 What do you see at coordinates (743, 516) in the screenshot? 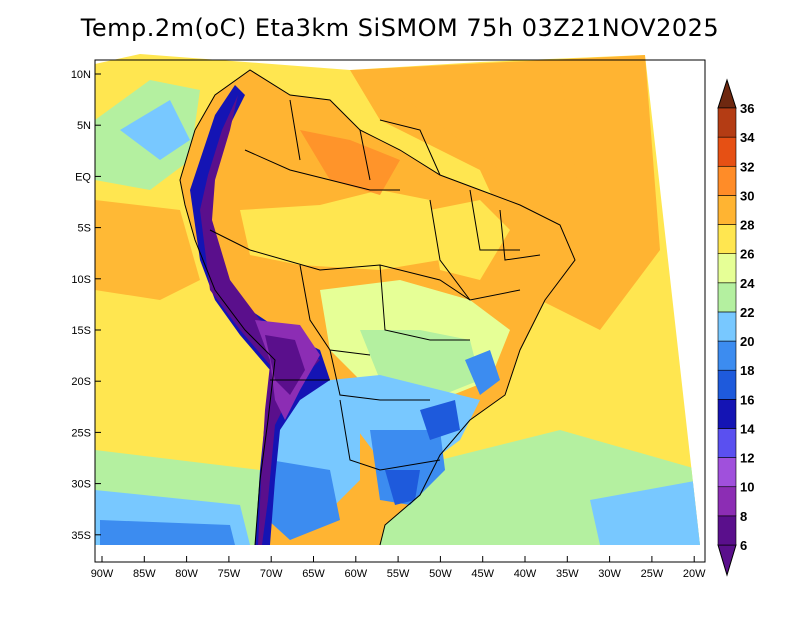
I see `colorbar-label: 8` at bounding box center [743, 516].